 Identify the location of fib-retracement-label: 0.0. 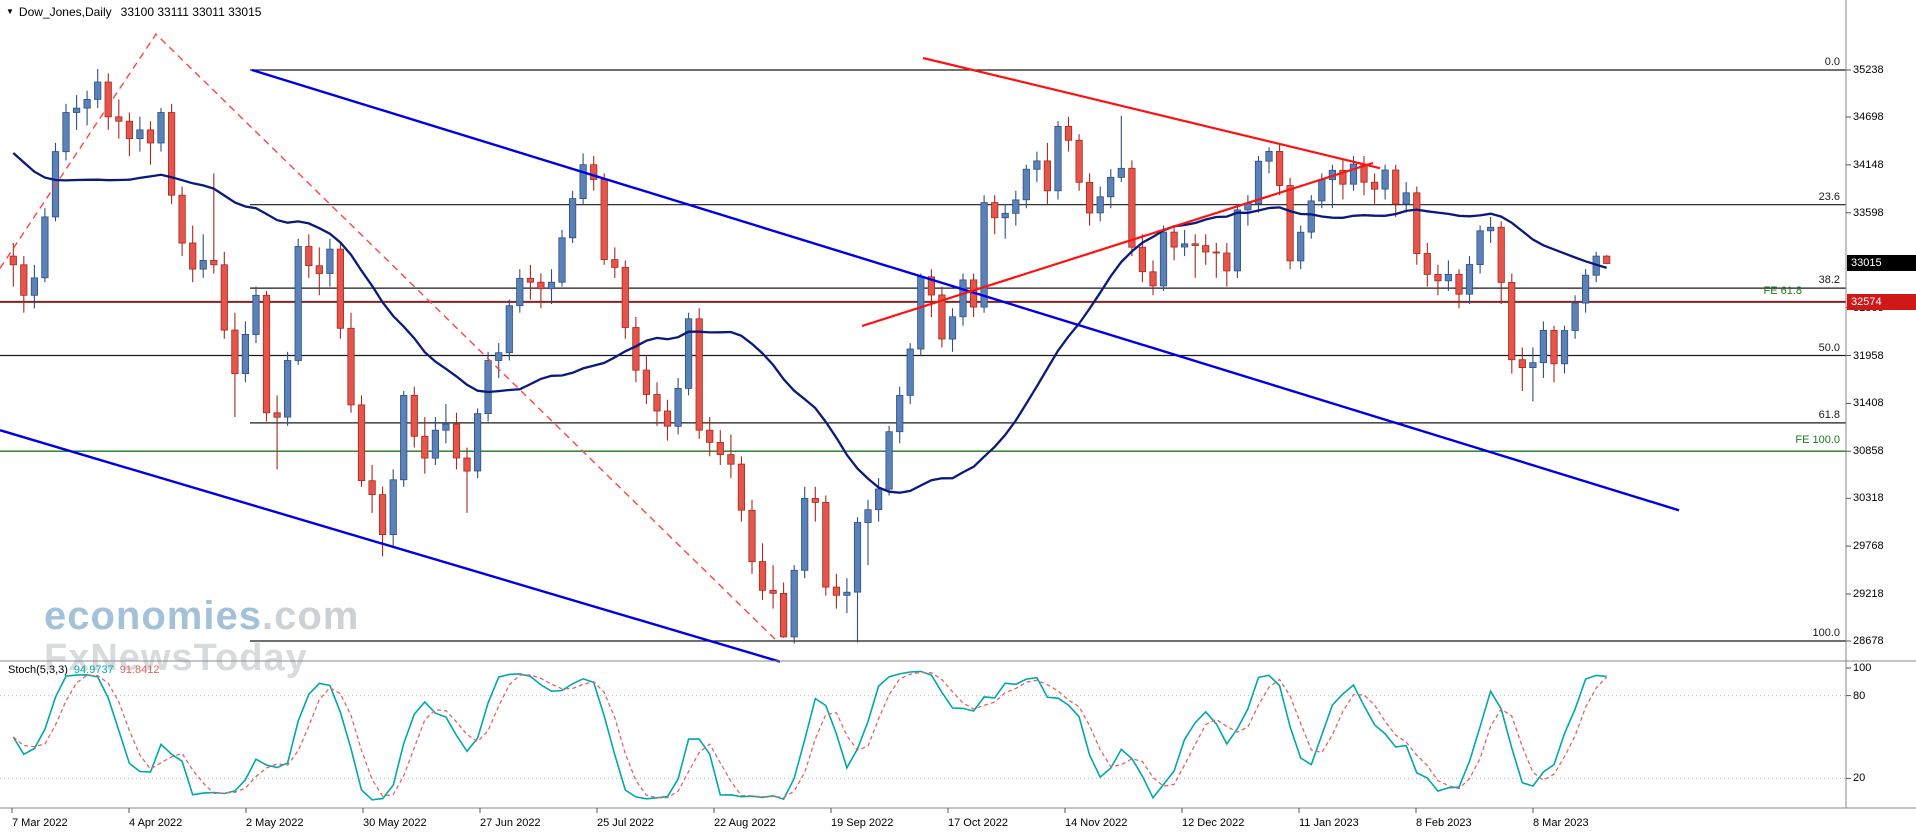
(1832, 62).